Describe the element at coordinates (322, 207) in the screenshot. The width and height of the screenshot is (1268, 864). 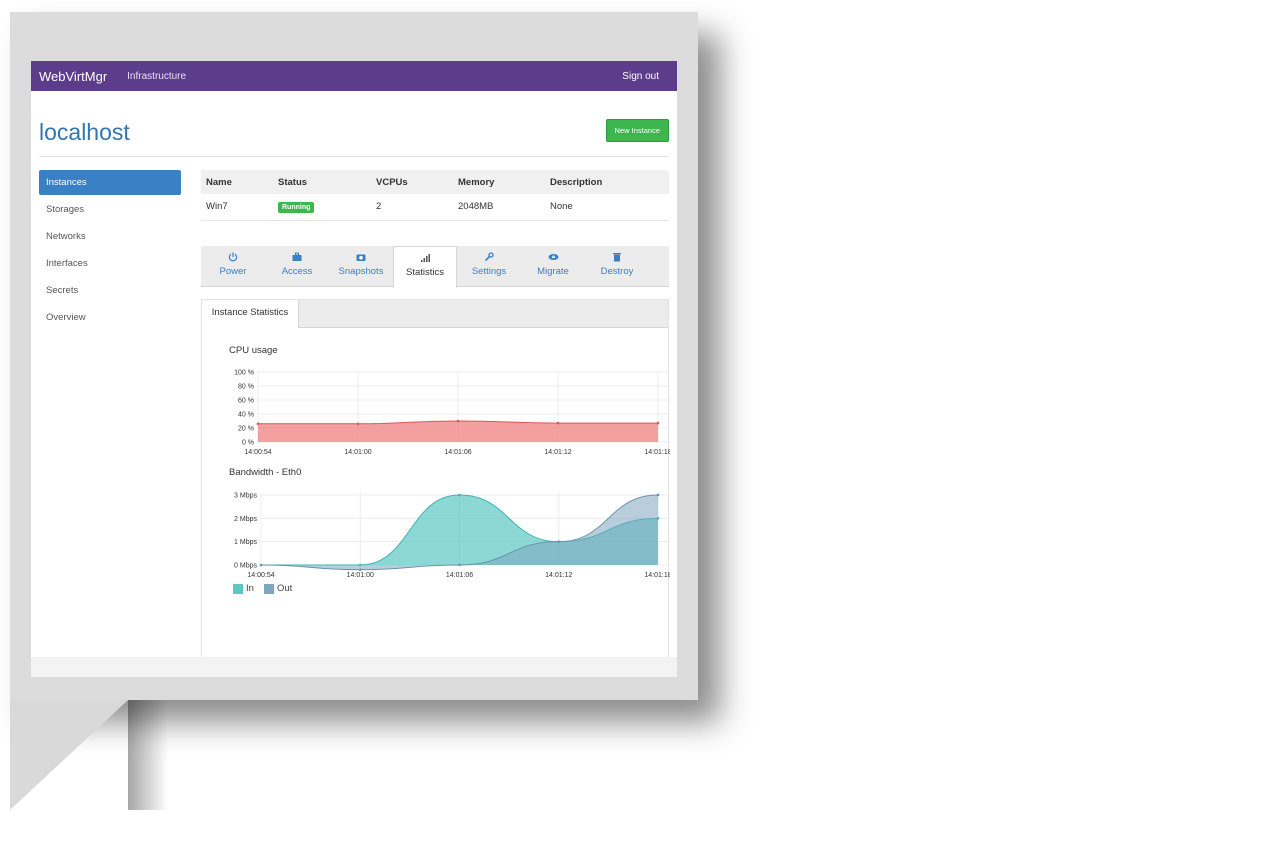
I see `cell-status: Running` at that location.